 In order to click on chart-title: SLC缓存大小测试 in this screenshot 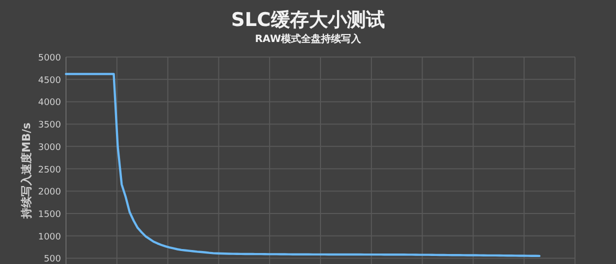, I will do `click(308, 20)`.